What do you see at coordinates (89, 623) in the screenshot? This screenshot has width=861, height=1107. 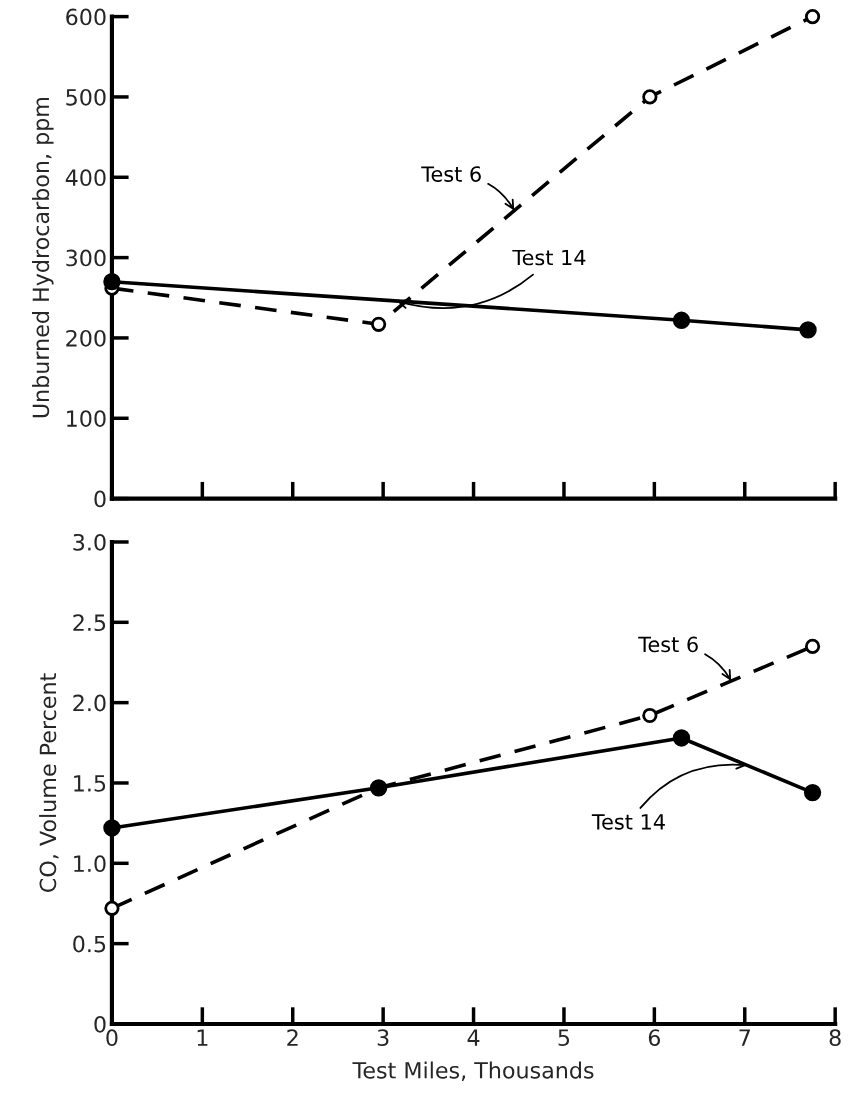 I see `y-tick-label: 2.5` at bounding box center [89, 623].